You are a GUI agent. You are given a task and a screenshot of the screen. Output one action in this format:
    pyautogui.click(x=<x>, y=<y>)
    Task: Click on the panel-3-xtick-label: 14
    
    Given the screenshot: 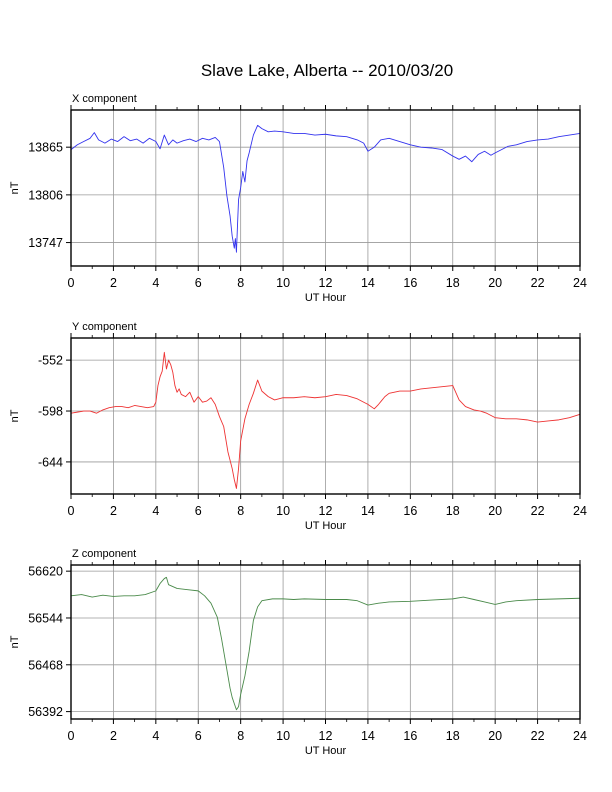 What is the action you would take?
    pyautogui.click(x=368, y=736)
    